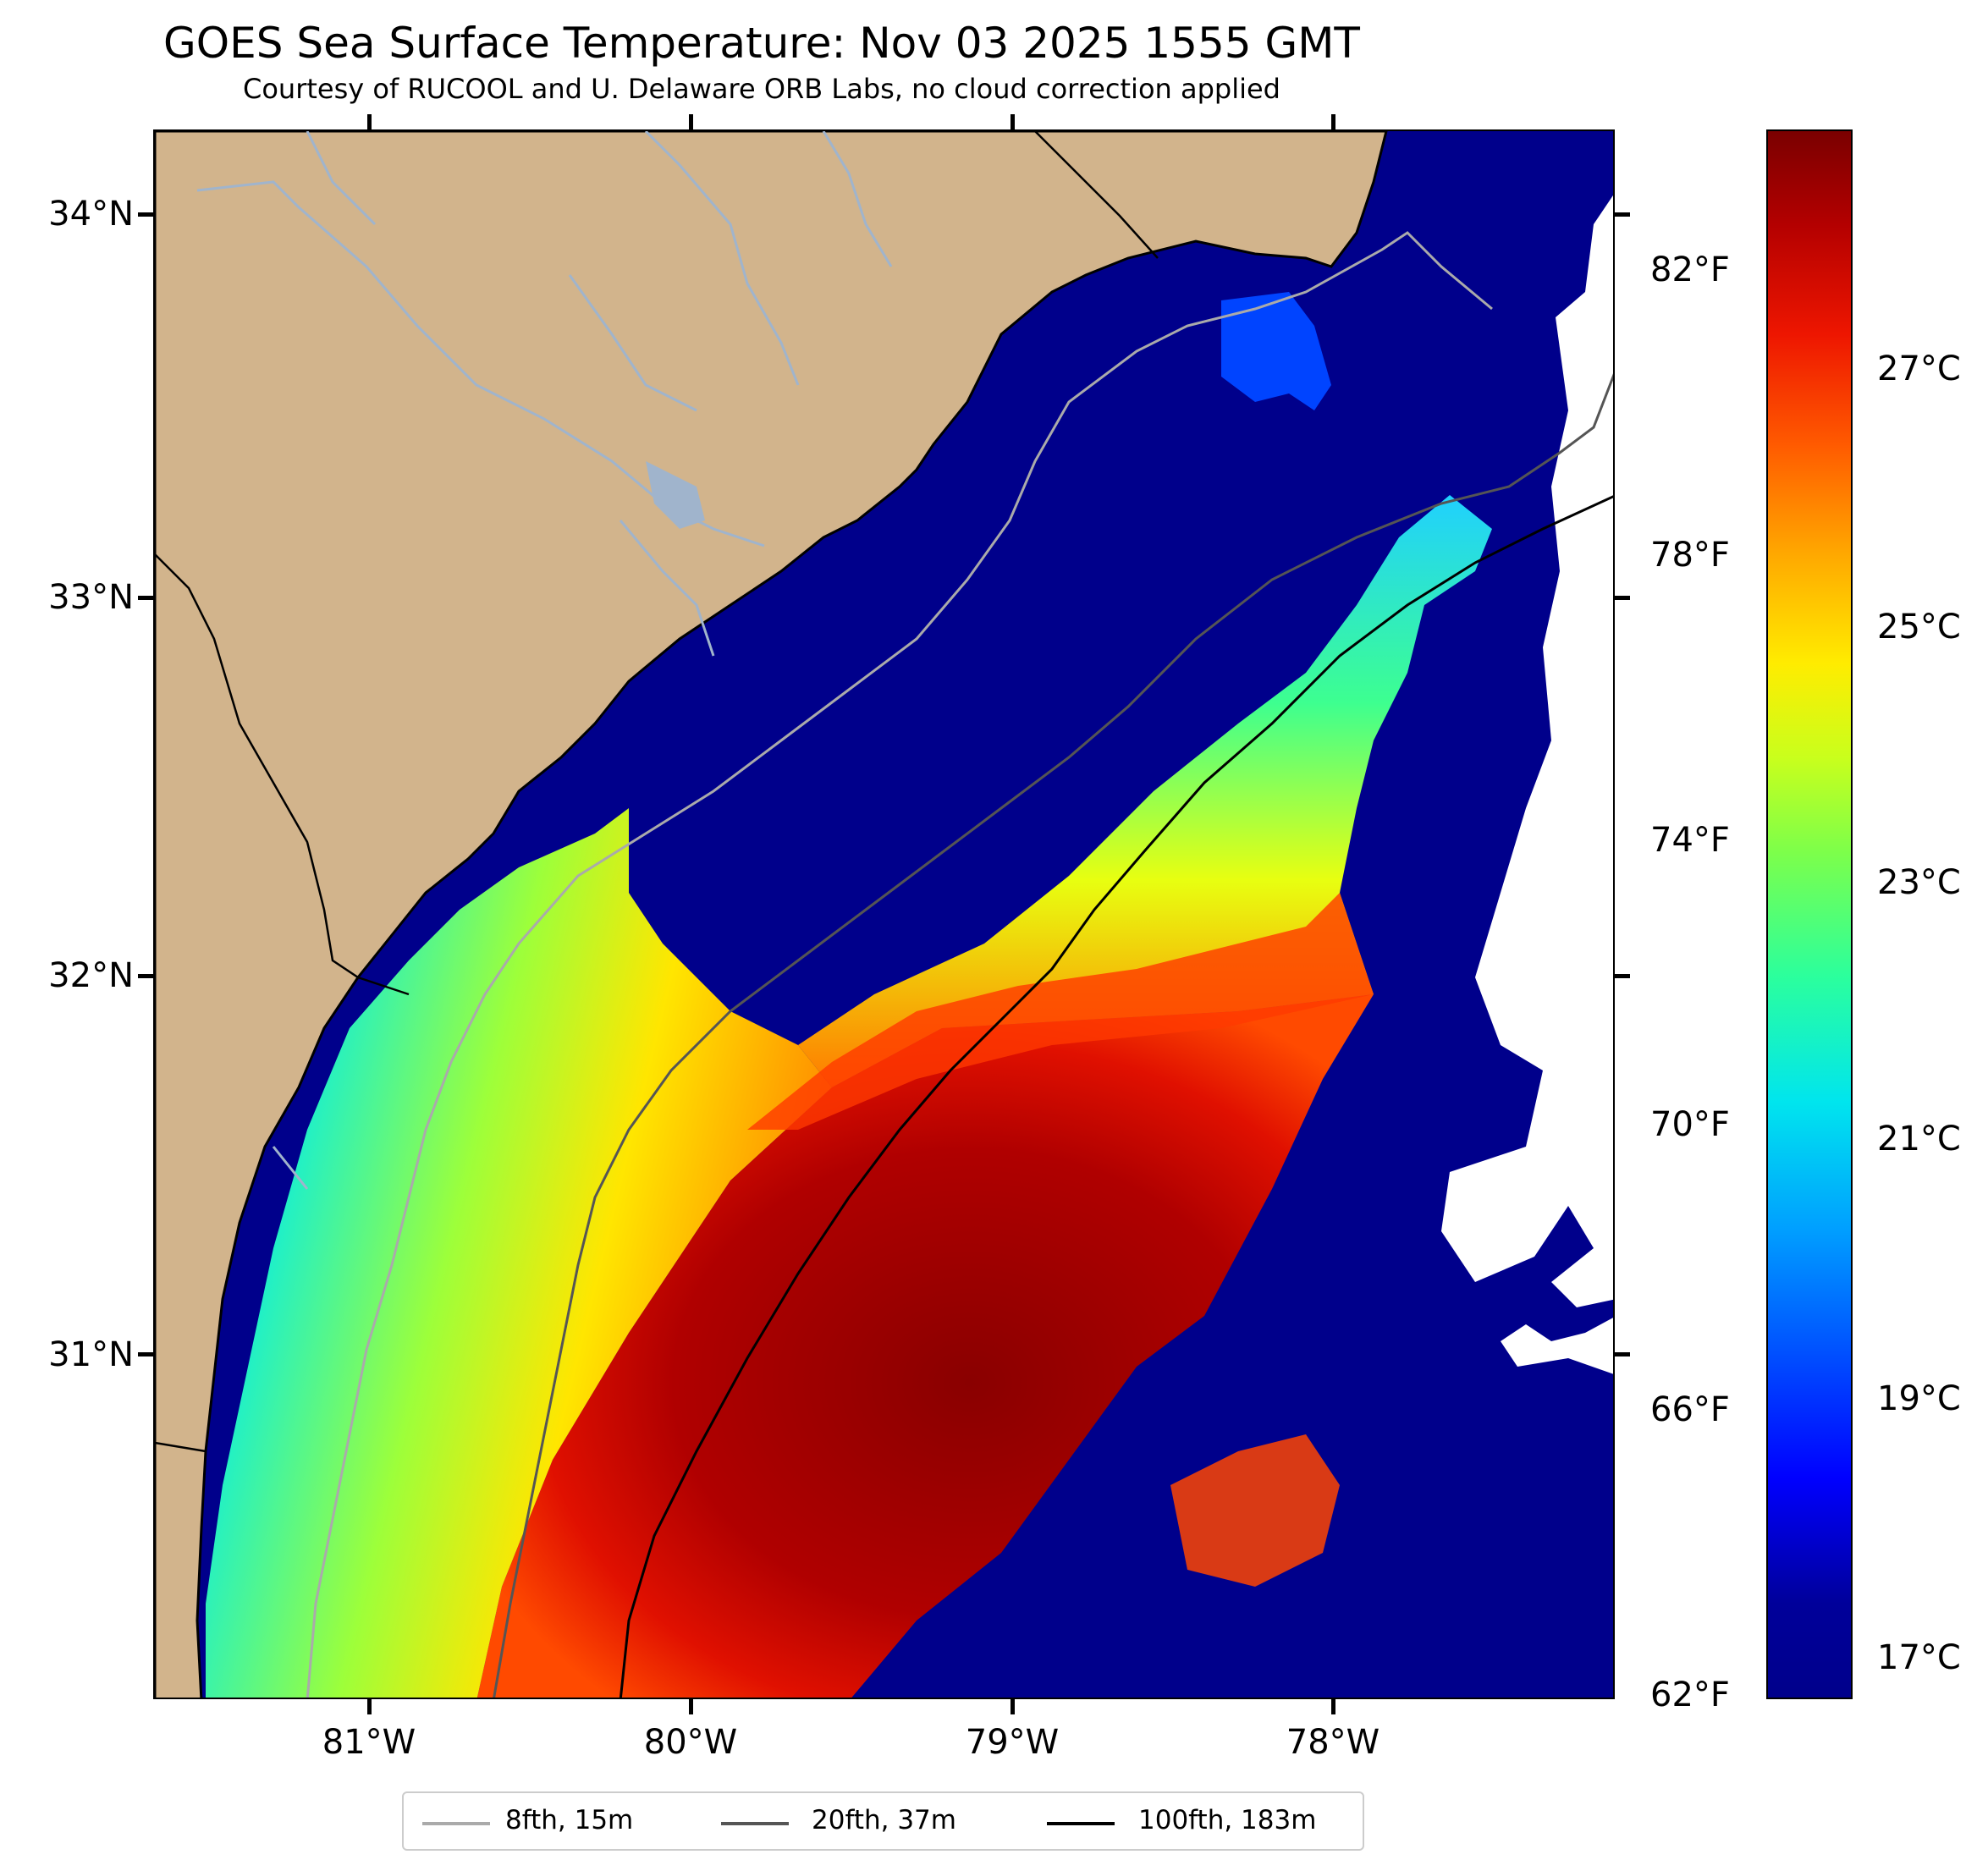 The width and height of the screenshot is (1988, 1871). Describe the element at coordinates (690, 1743) in the screenshot. I see `lon-label-80w: 80°W` at that location.